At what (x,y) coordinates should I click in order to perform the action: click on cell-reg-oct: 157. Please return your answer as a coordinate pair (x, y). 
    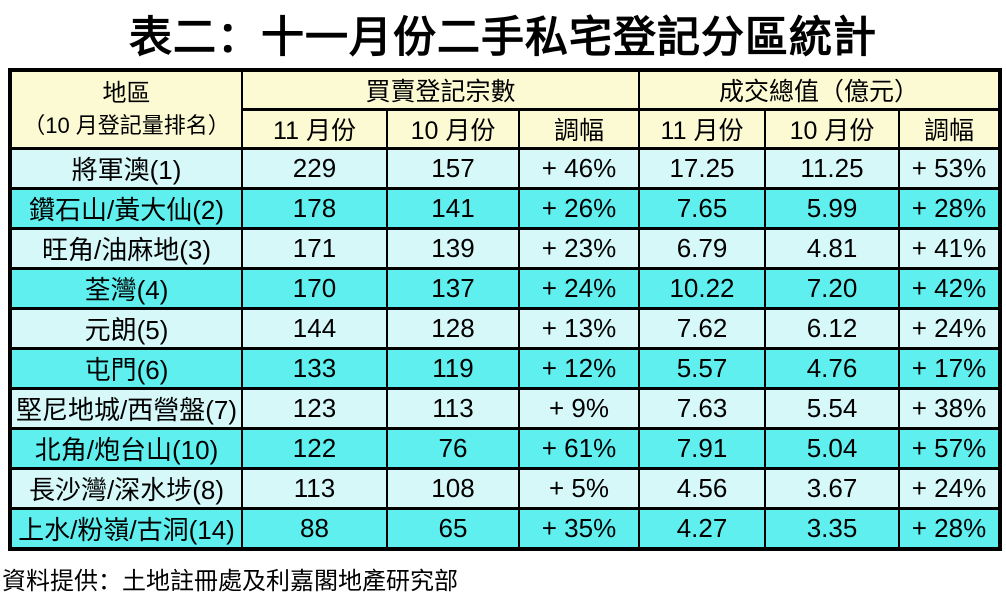
    Looking at the image, I should click on (453, 168).